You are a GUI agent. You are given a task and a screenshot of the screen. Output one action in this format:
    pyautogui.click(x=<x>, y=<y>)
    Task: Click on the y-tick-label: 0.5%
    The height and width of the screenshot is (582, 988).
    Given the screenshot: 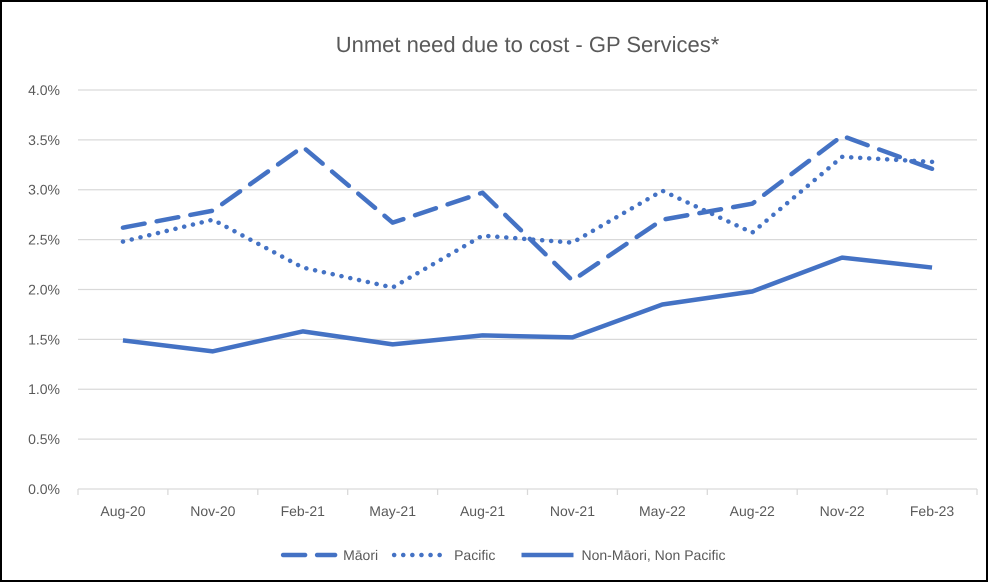 What is the action you would take?
    pyautogui.click(x=44, y=439)
    